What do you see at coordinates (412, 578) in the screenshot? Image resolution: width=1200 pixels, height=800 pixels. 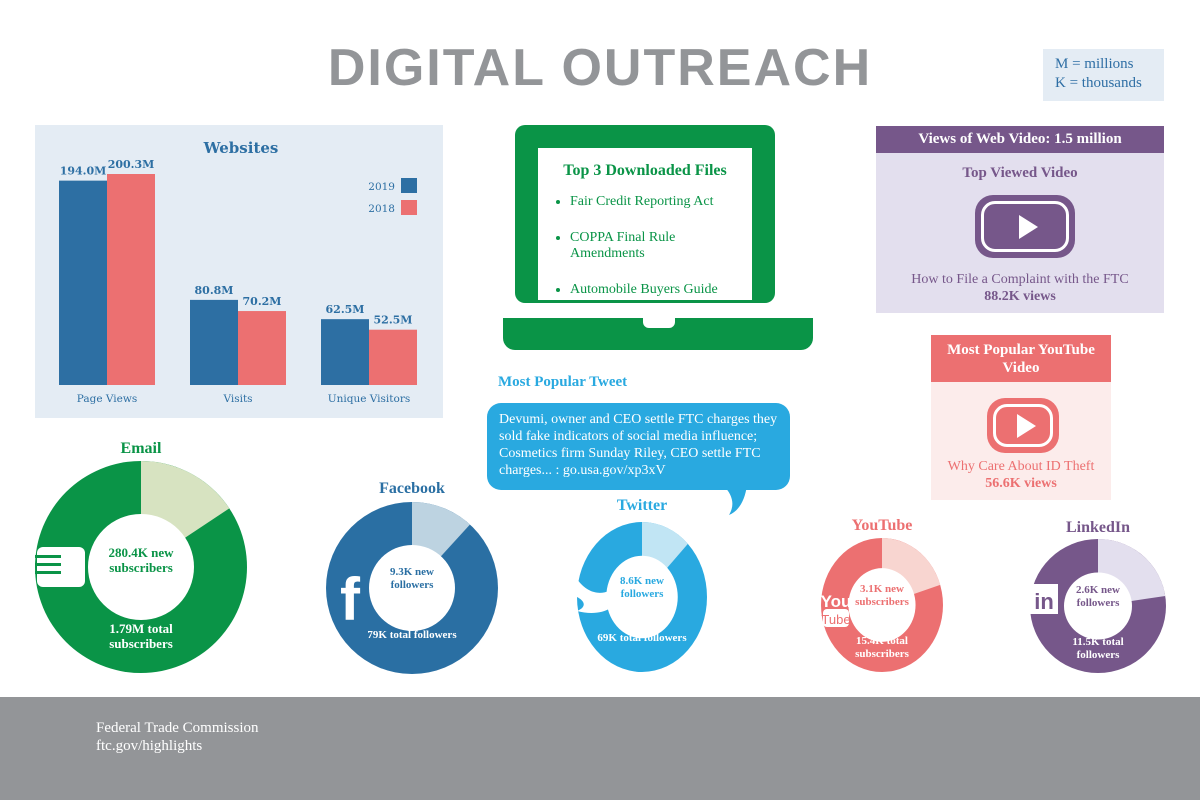 I see `donut-new-label: 9.3K new followers` at bounding box center [412, 578].